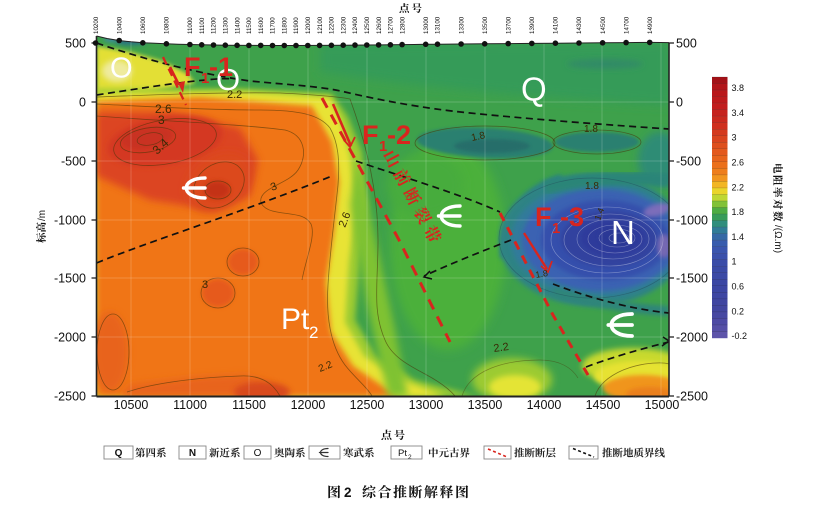 Image resolution: width=831 pixels, height=511 pixels. I want to click on svg-text: 14300, so click(579, 25).